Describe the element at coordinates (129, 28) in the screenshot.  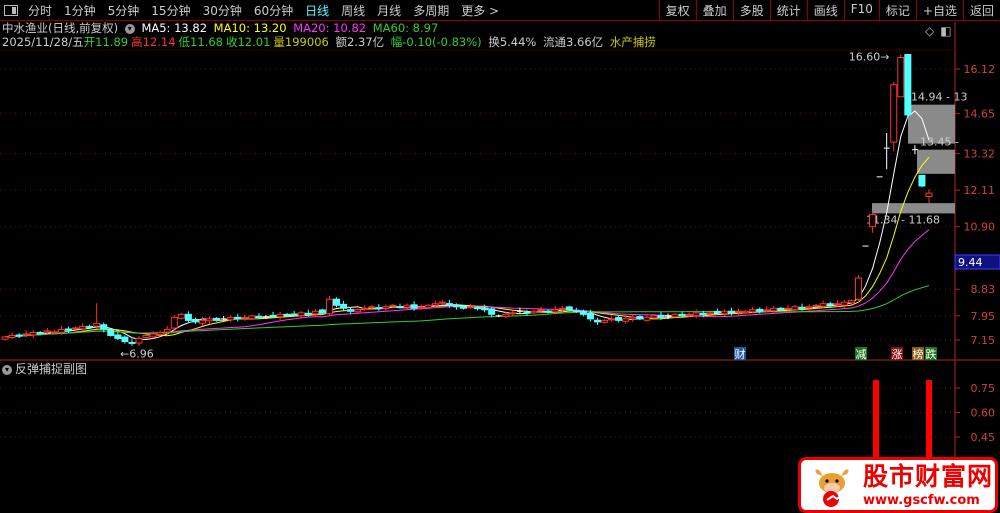
I see `settings-dropdown-icon: ▾` at that location.